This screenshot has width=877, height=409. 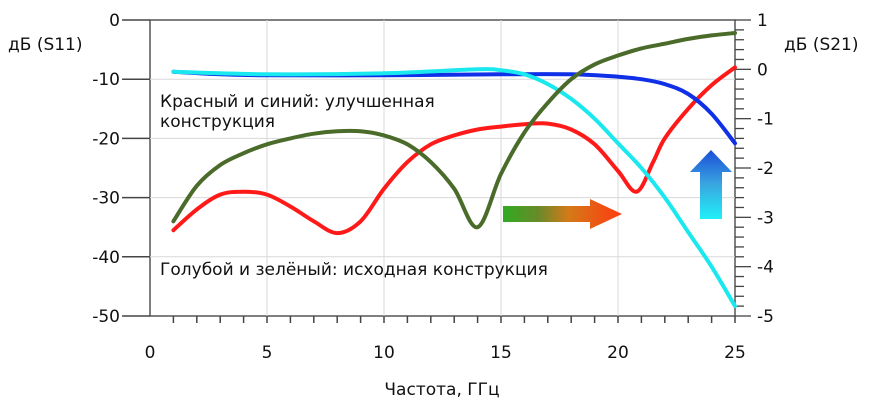 I want to click on x-tick-label: 20, so click(x=618, y=353).